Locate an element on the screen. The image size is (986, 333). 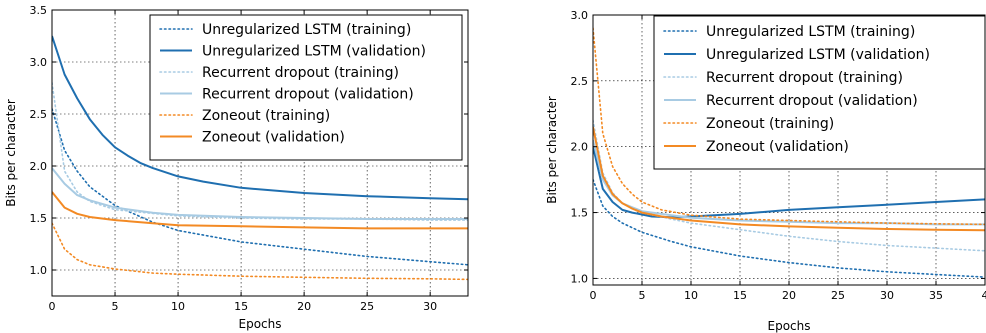
x-tick-label: 35 is located at coordinates (936, 295).